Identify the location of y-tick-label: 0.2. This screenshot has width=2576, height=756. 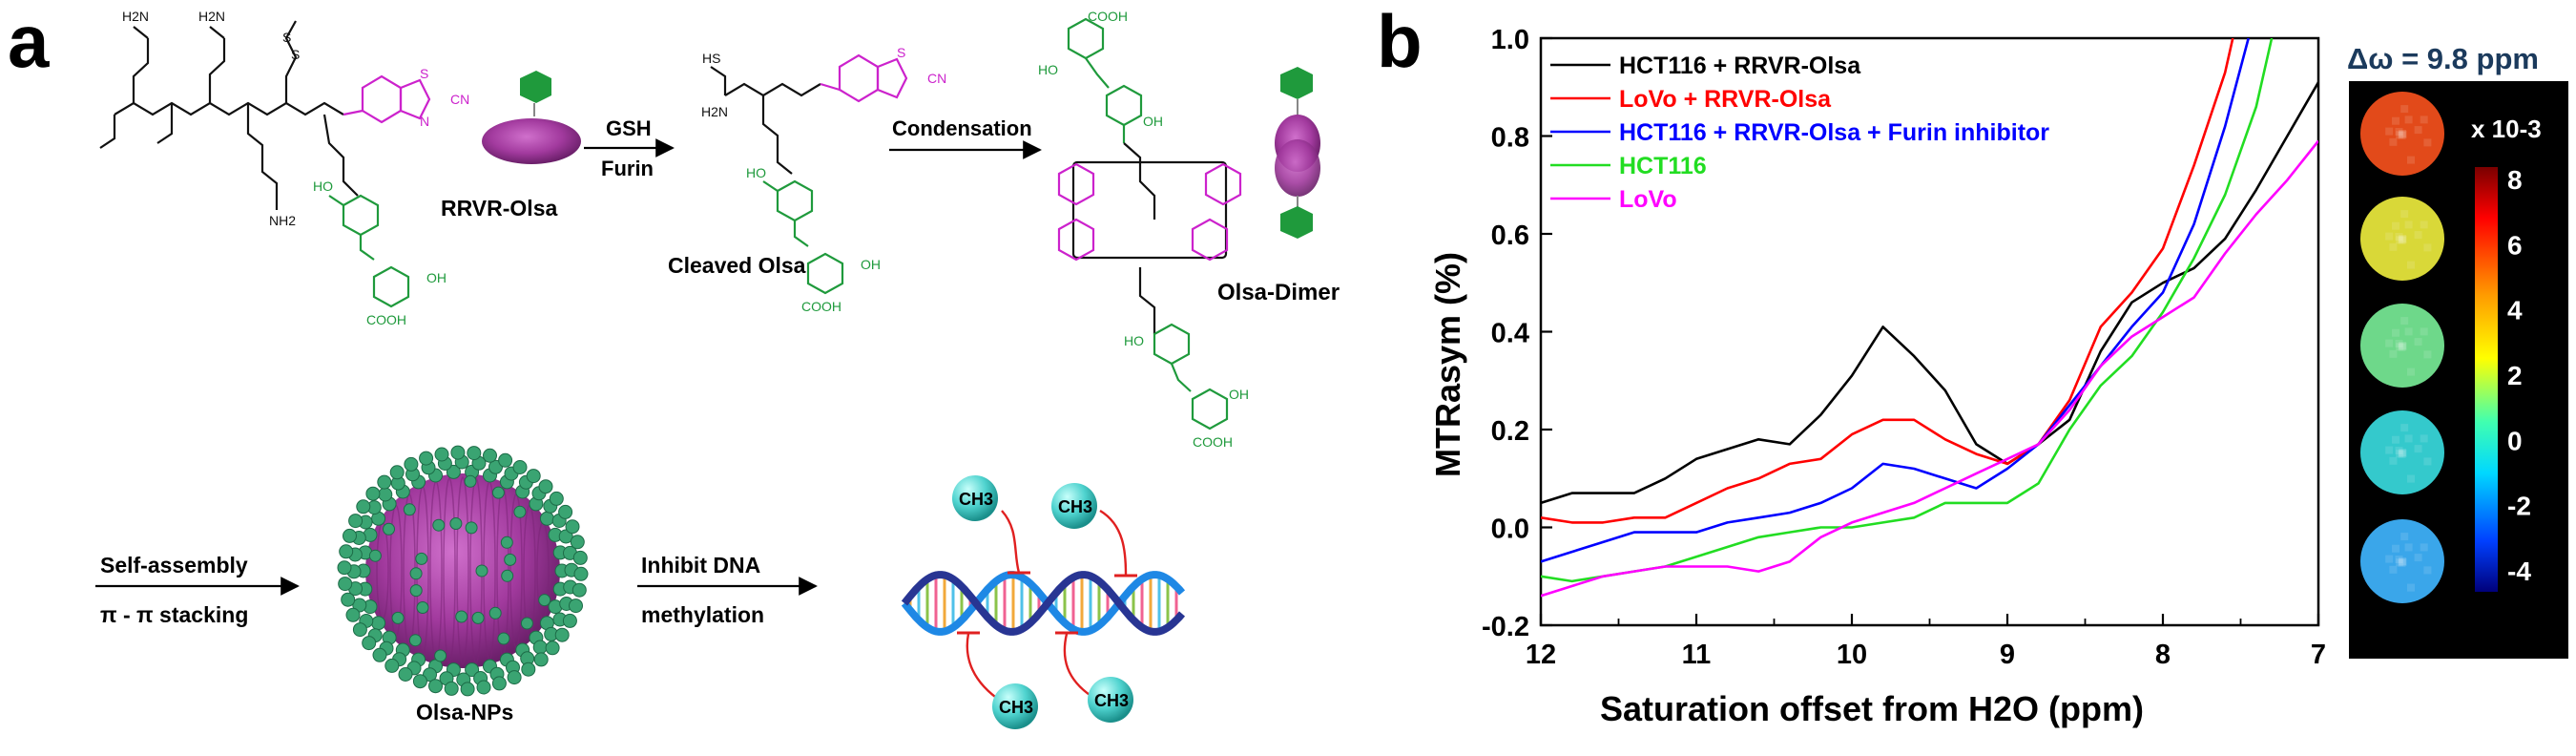
(1510, 432).